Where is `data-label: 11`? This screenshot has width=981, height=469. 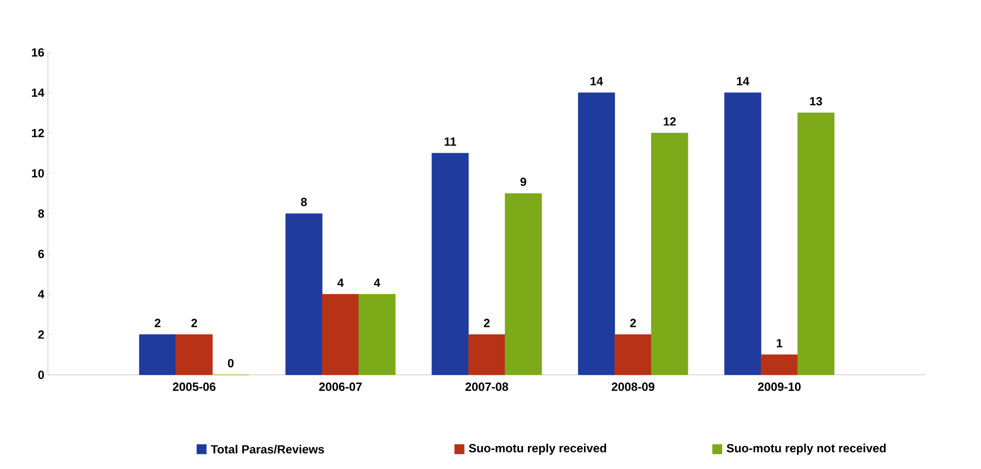
data-label: 11 is located at coordinates (450, 142).